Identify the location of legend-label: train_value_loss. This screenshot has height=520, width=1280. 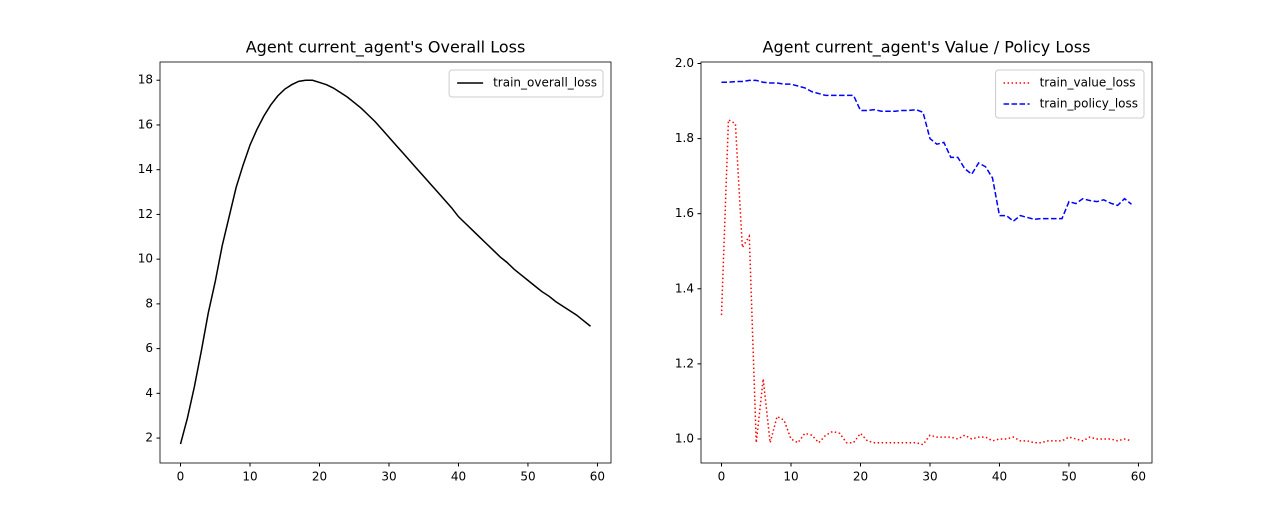
(1088, 83).